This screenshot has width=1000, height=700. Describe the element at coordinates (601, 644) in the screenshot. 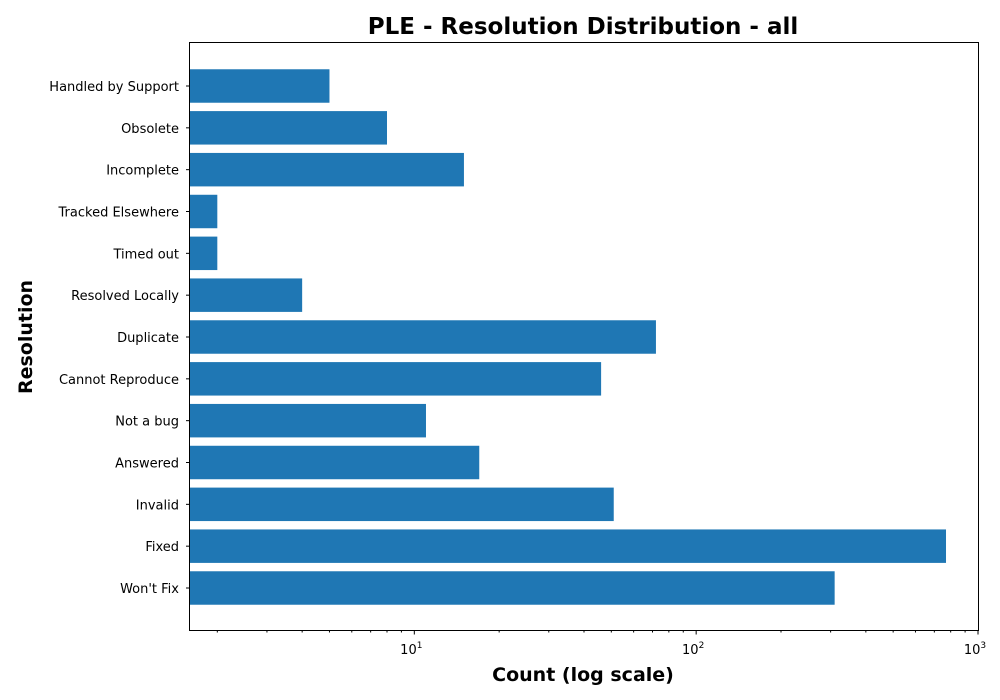

I see `x-ticks: 10¹ 10² 10³` at that location.